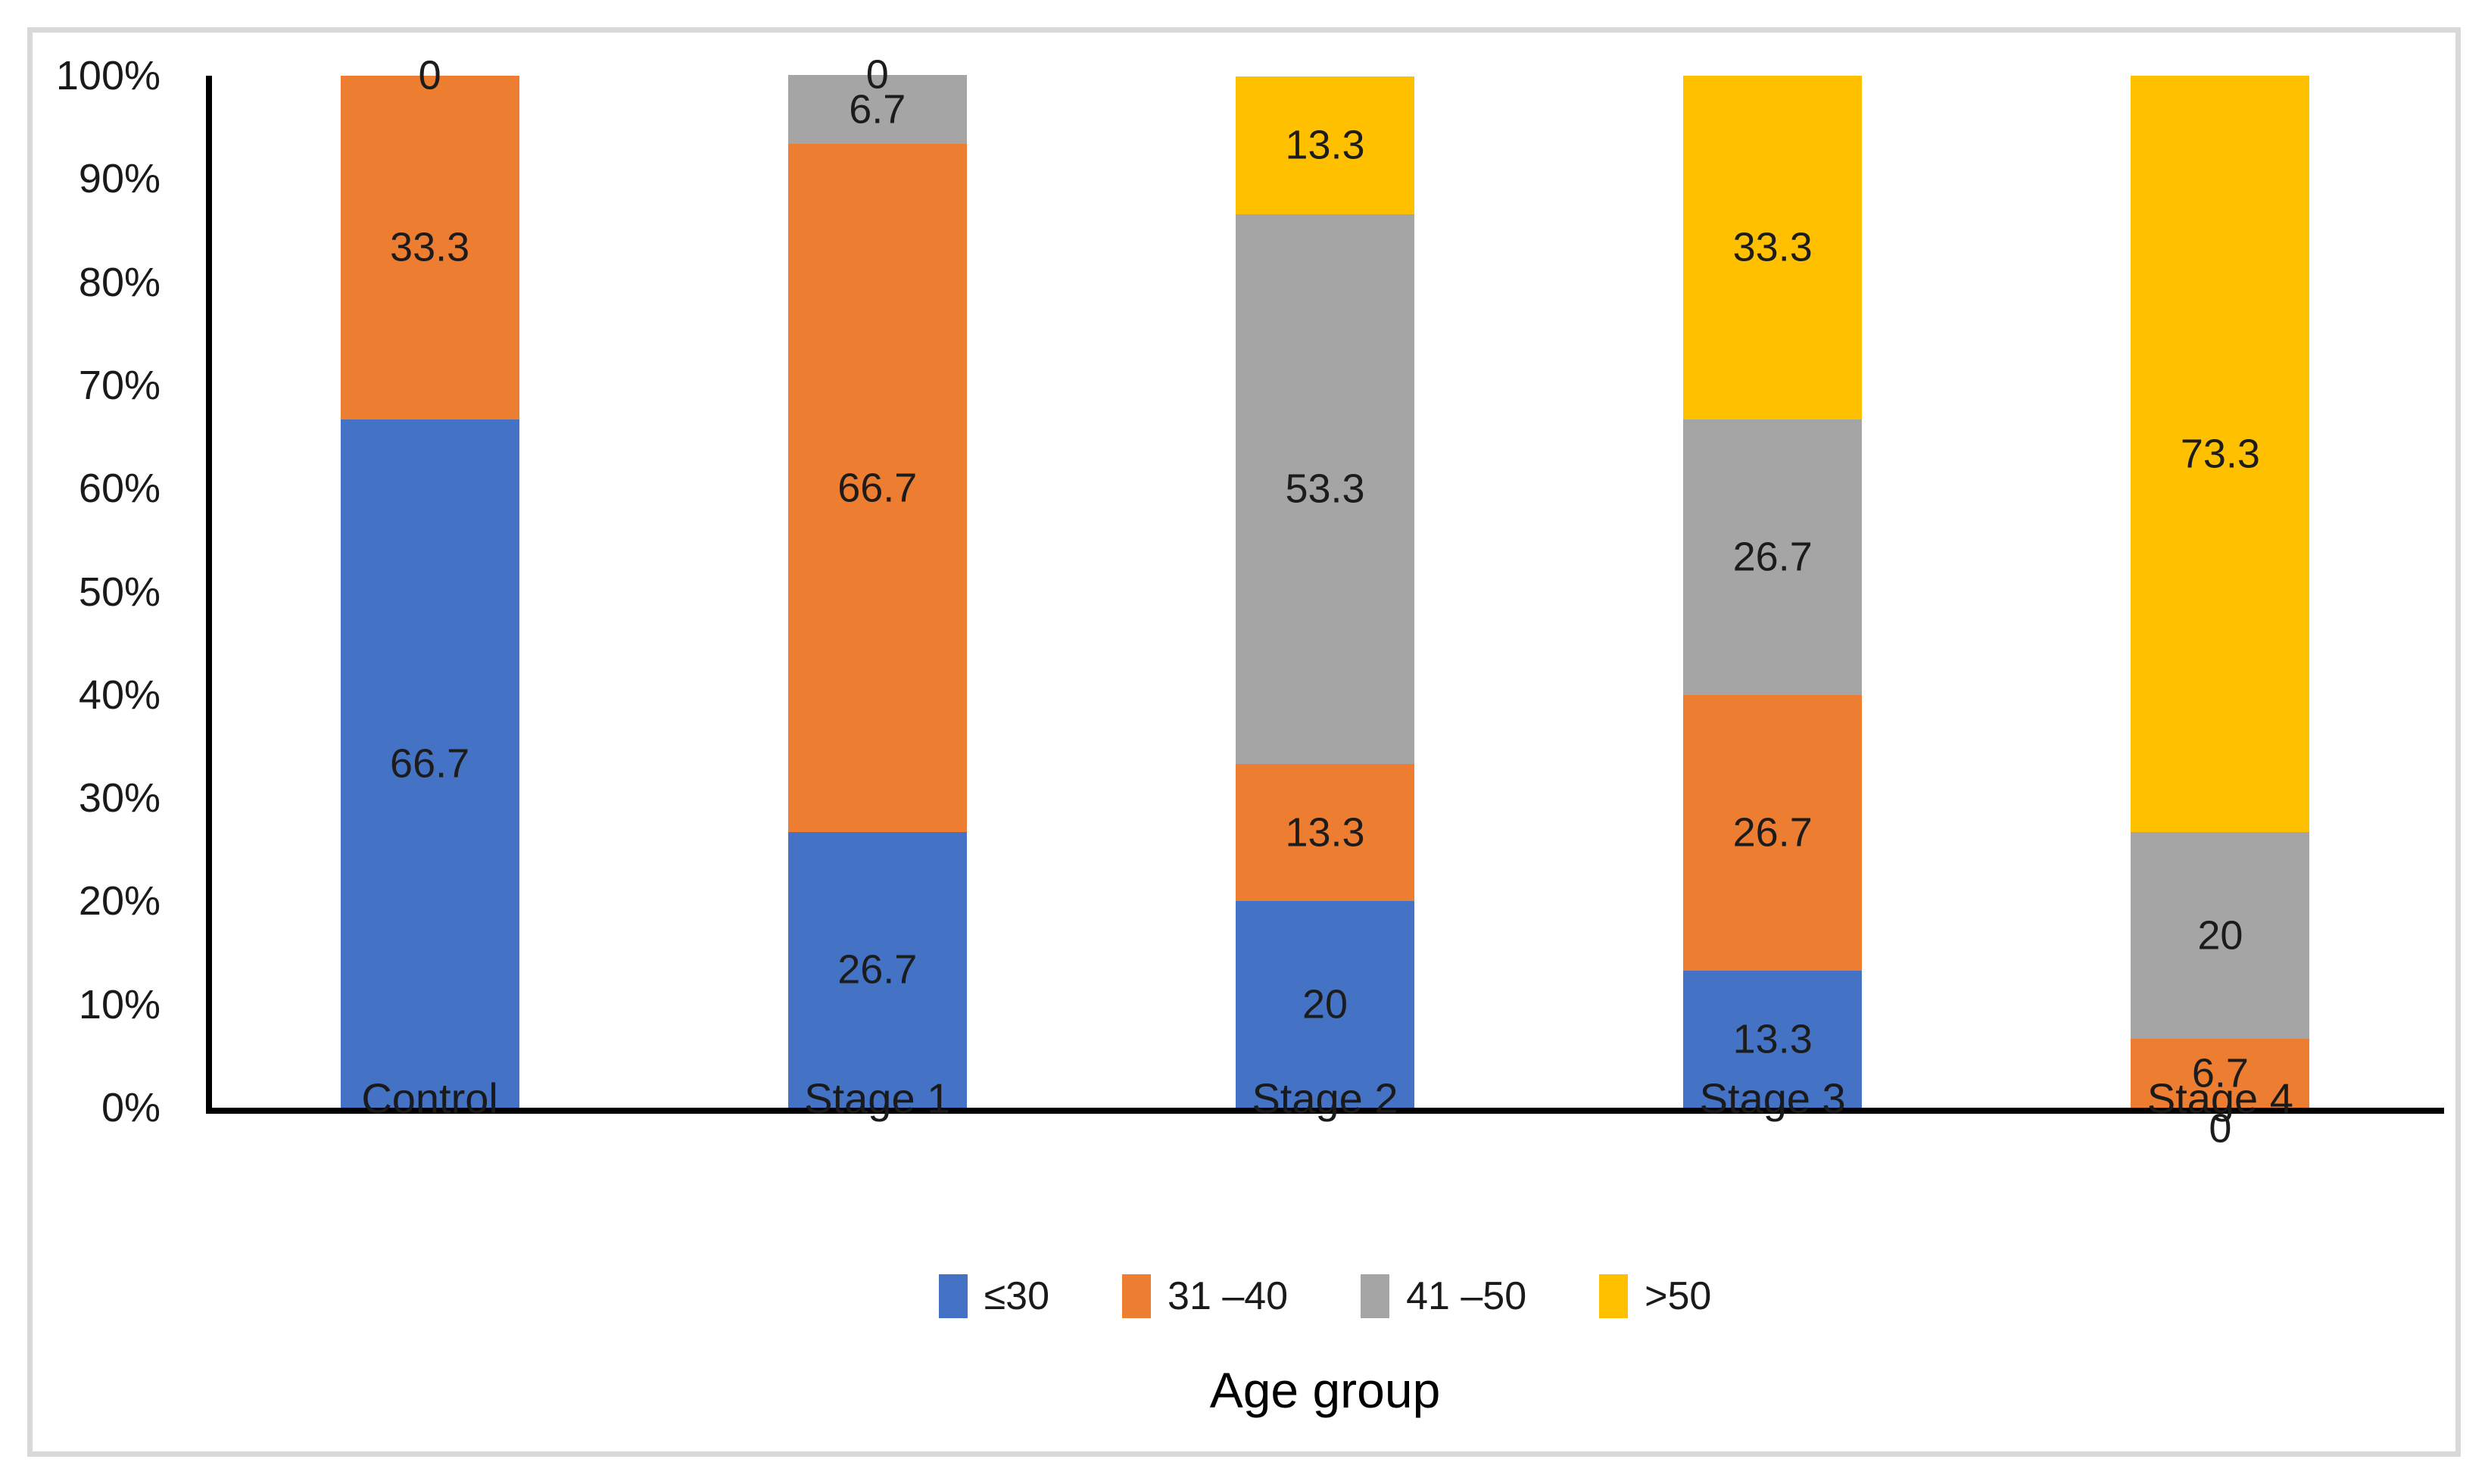 The width and height of the screenshot is (2488, 1484). Describe the element at coordinates (1678, 1296) in the screenshot. I see `legend-item-label: >50` at that location.